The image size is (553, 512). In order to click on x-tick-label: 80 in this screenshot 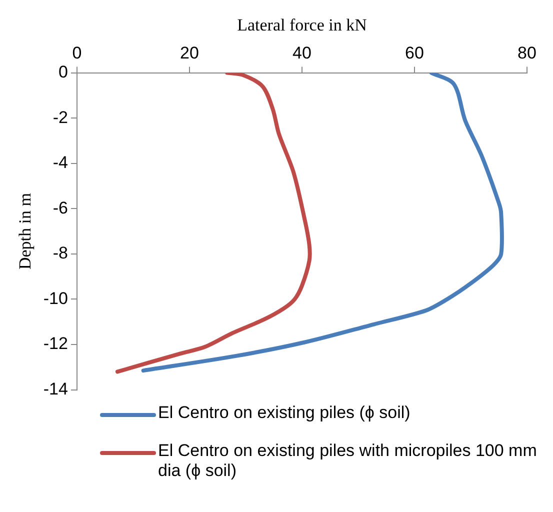, I will do `click(527, 52)`.